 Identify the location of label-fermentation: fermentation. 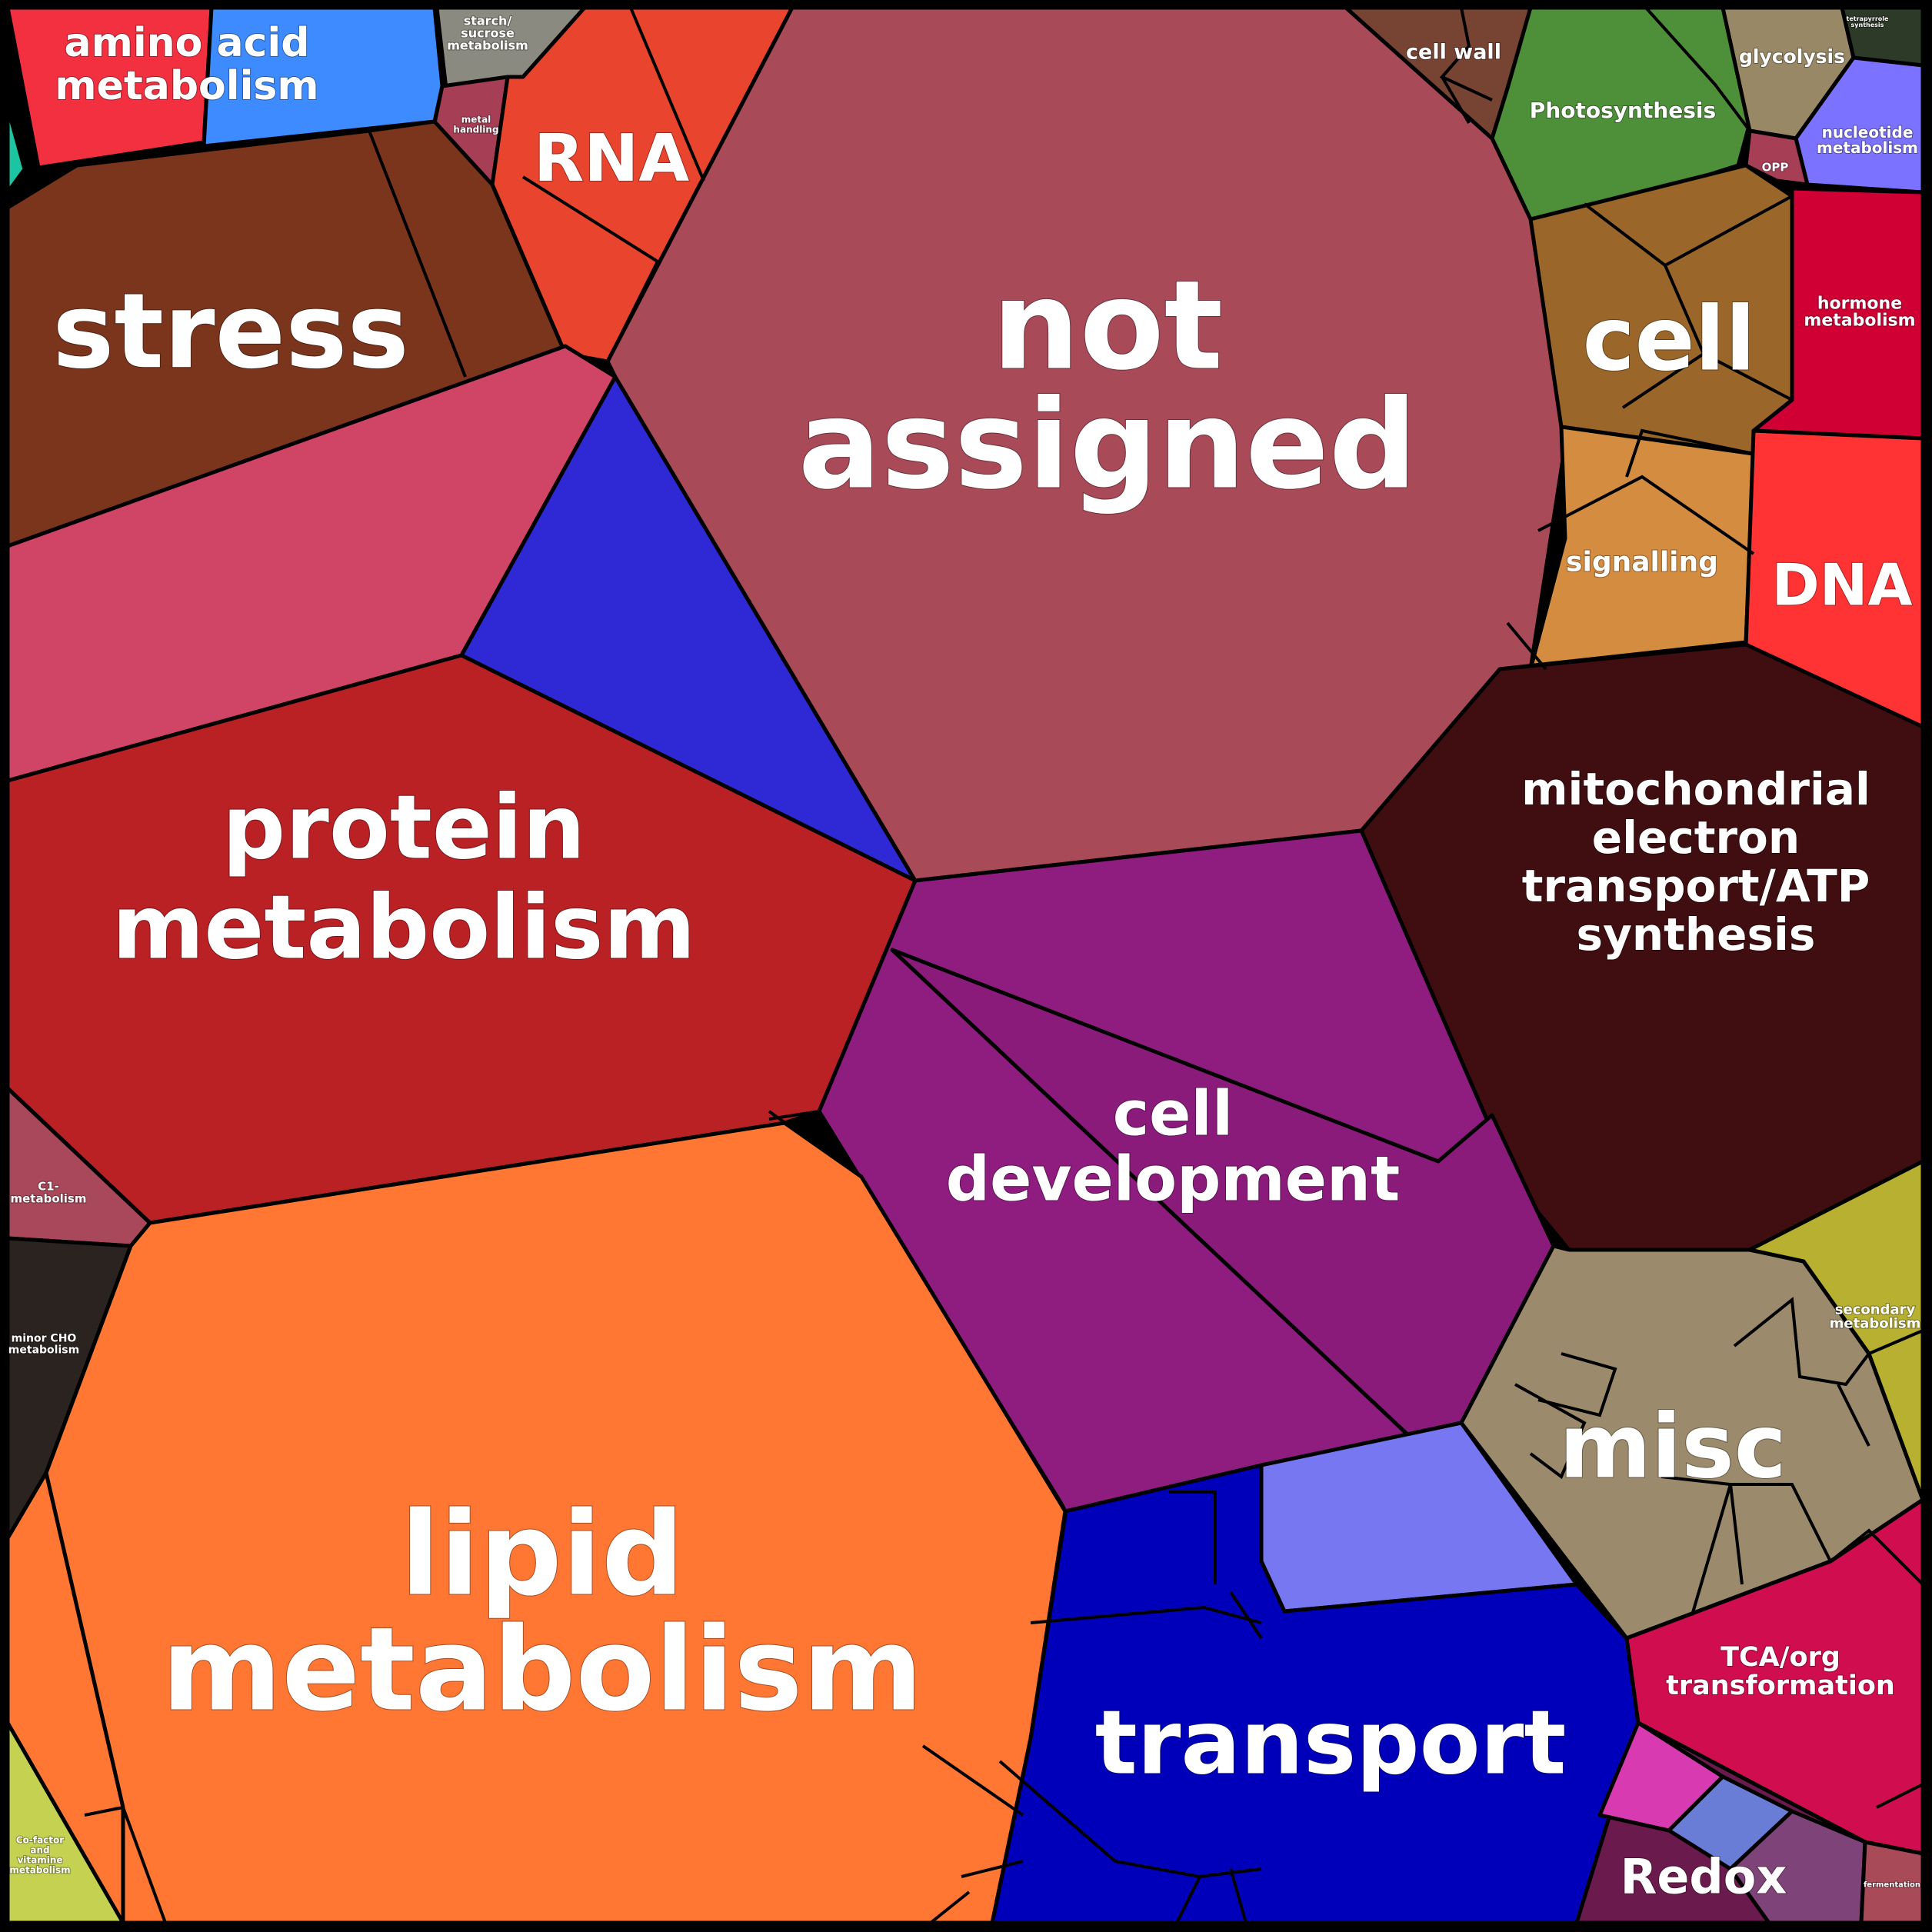
(1892, 1885).